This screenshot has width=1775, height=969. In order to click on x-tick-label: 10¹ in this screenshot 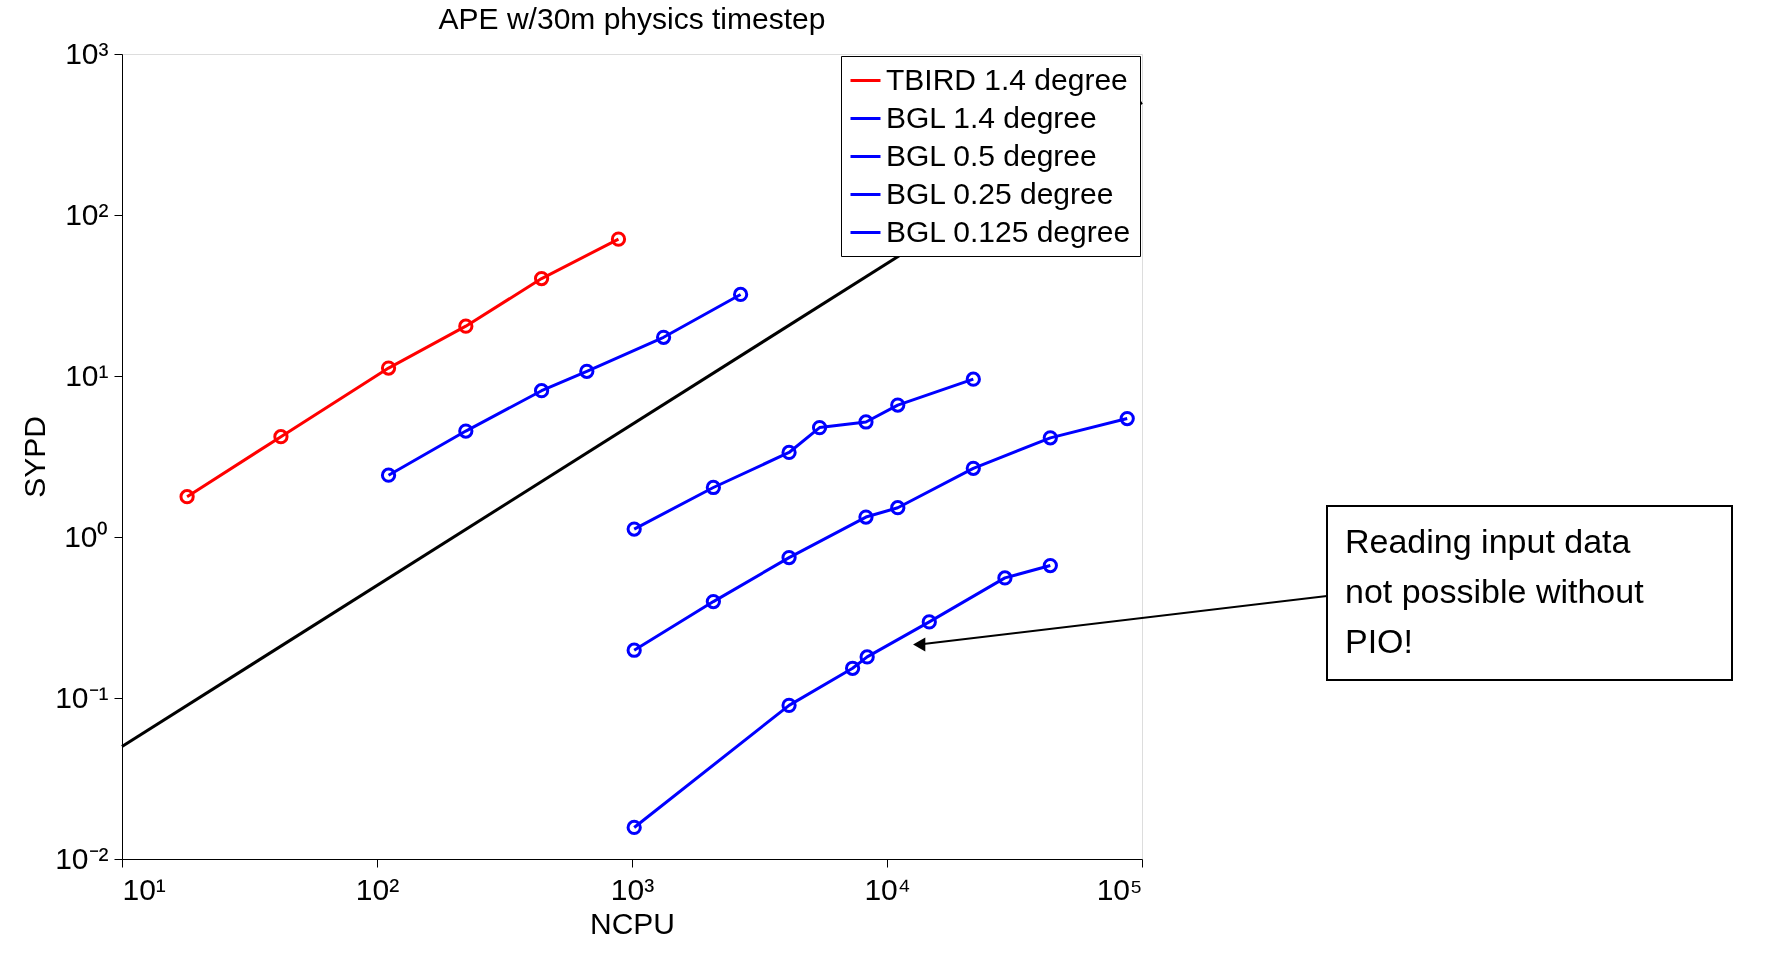, I will do `click(144, 889)`.